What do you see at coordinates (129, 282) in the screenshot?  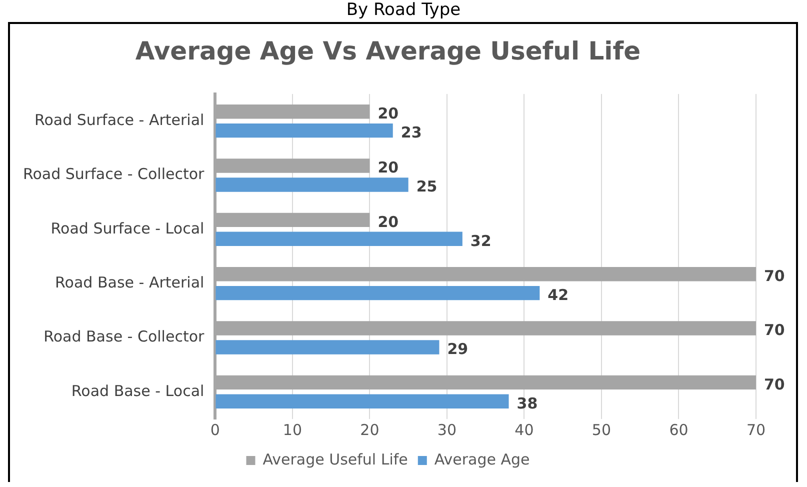 I see `y-tick-label: Road Base - Arterial` at bounding box center [129, 282].